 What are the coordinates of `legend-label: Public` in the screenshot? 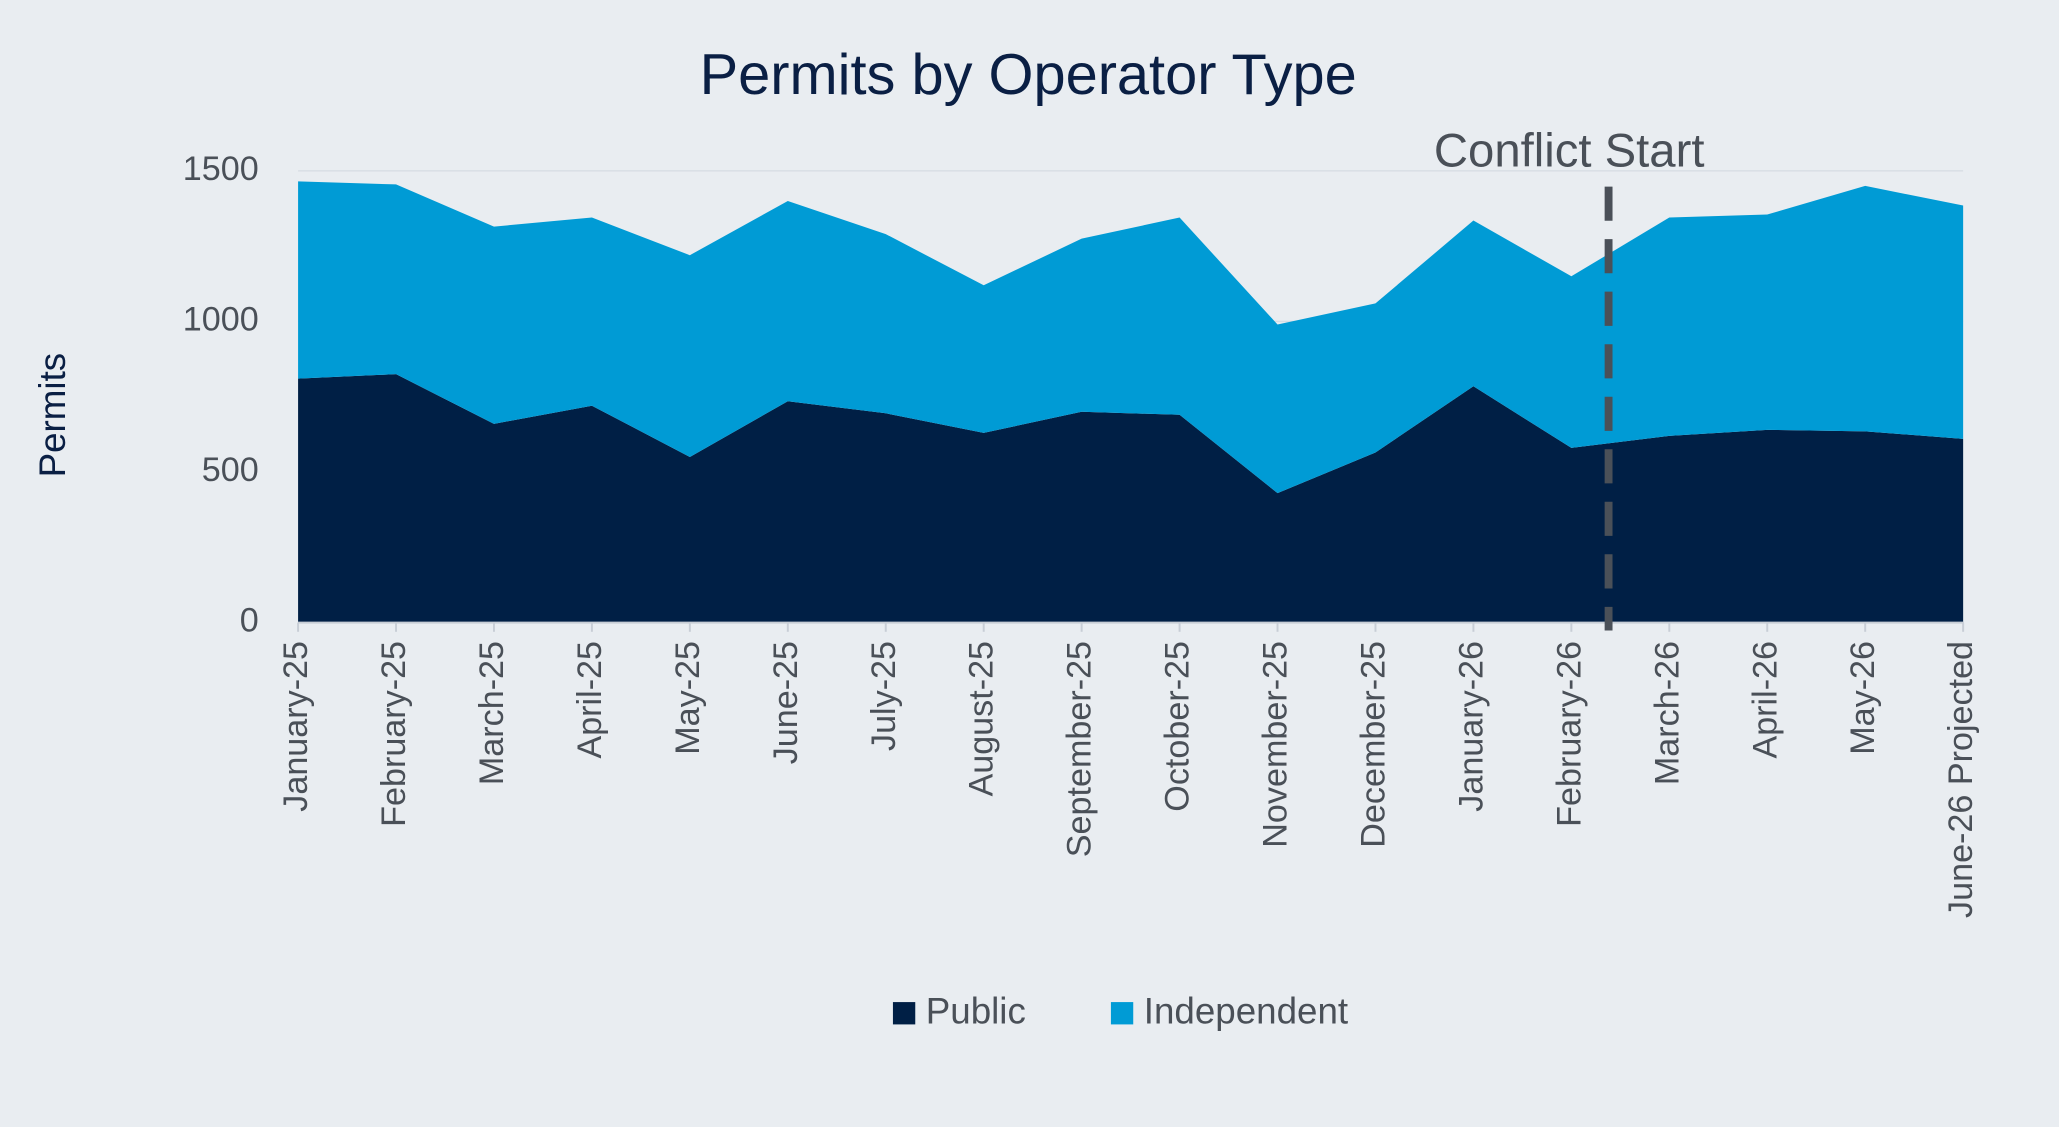 It's located at (976, 1011).